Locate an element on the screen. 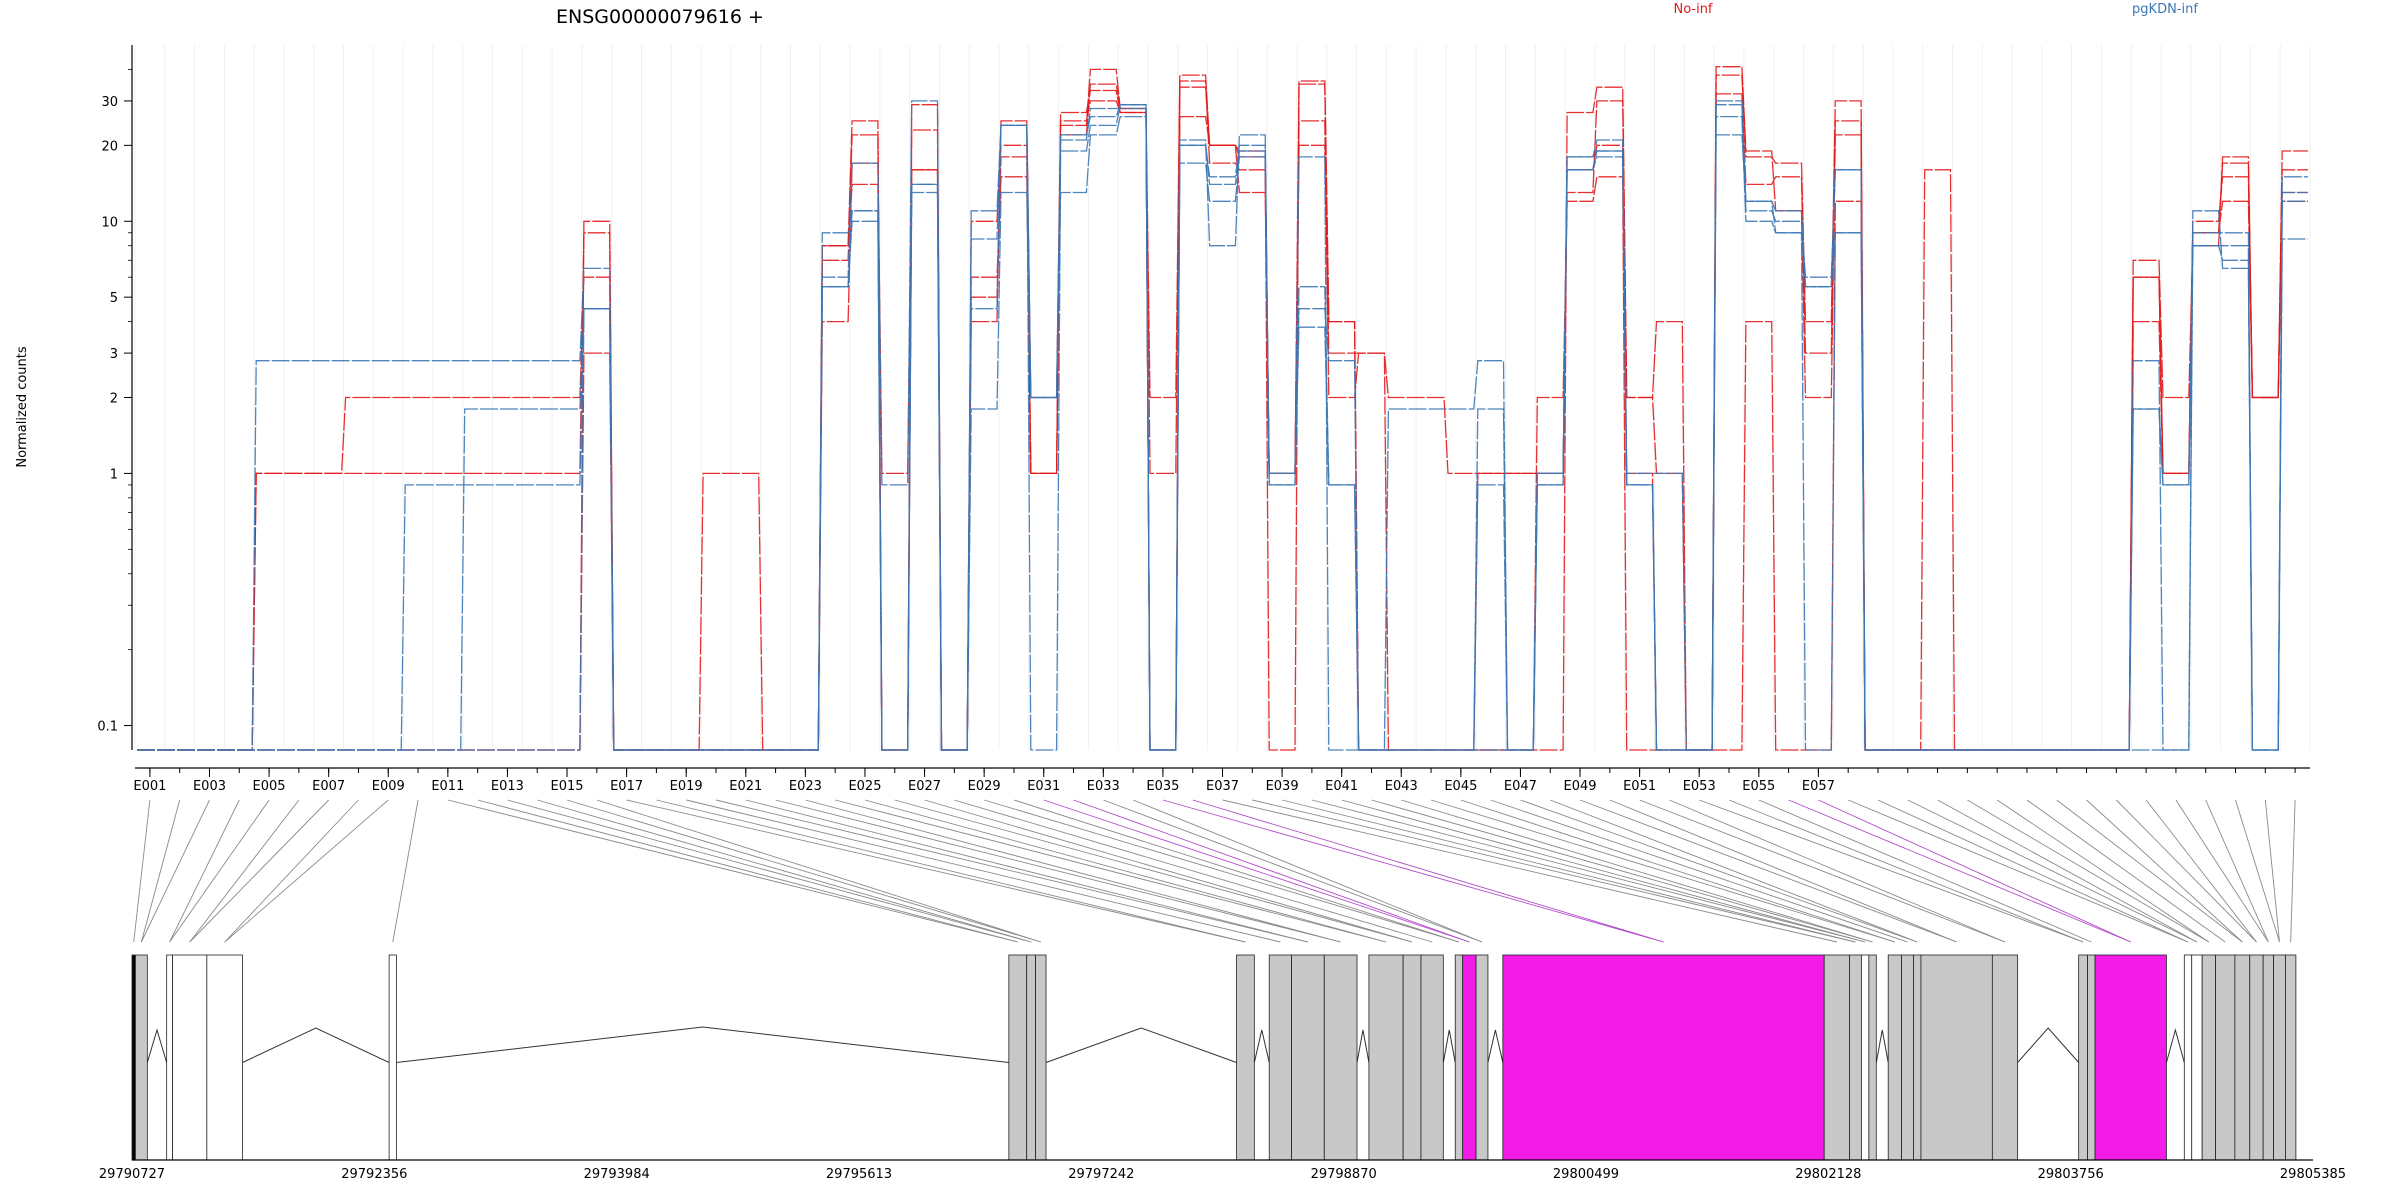  genomic-tick-label: 29793984 is located at coordinates (617, 1174).